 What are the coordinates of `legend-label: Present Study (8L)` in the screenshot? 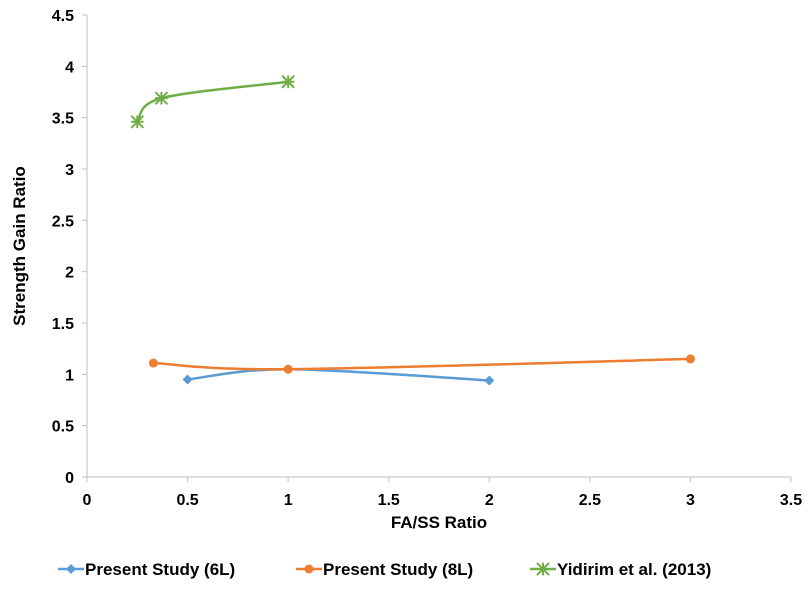 It's located at (398, 569).